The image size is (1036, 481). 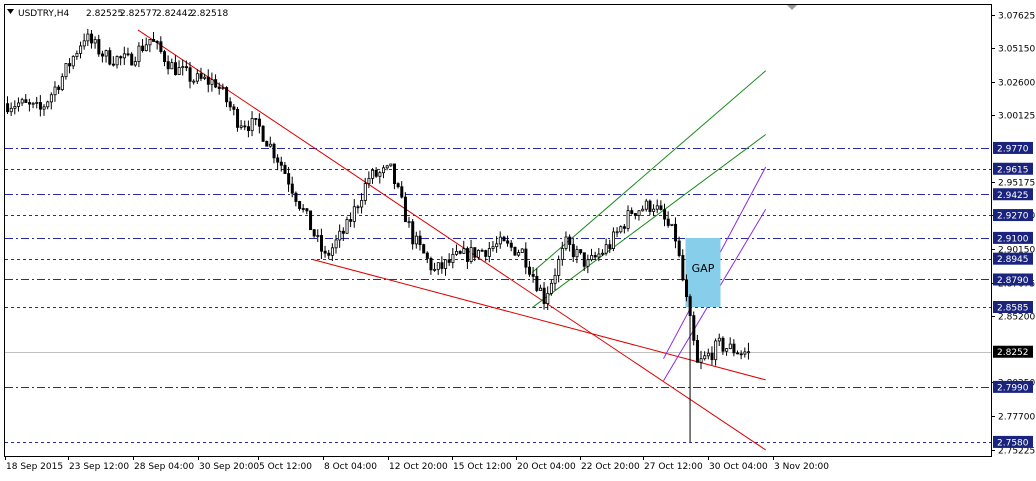 What do you see at coordinates (1016, 17) in the screenshot?
I see `y-tick-label: 3.07625` at bounding box center [1016, 17].